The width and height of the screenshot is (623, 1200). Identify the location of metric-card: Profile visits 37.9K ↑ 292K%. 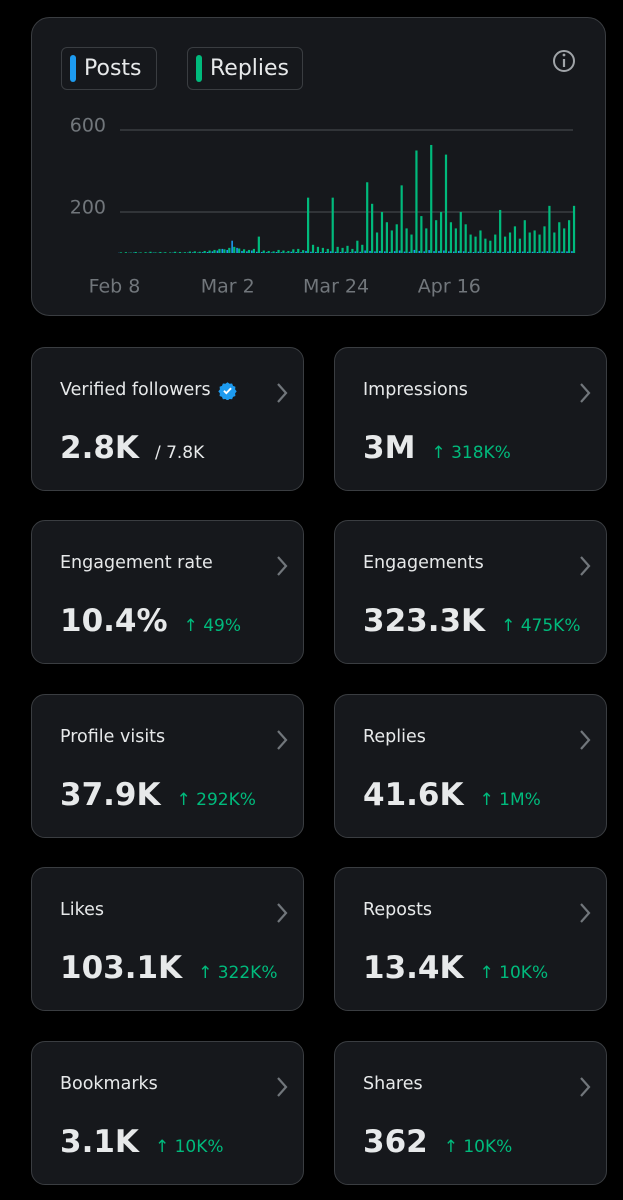
(167, 766).